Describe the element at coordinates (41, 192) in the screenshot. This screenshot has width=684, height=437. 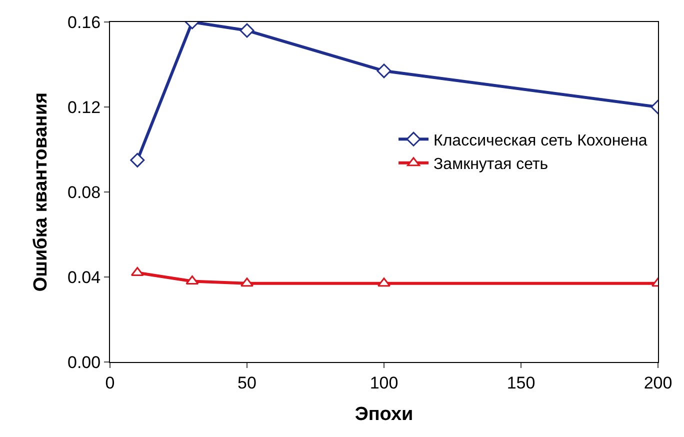
I see `y-axis-title: Ошибка квантования` at that location.